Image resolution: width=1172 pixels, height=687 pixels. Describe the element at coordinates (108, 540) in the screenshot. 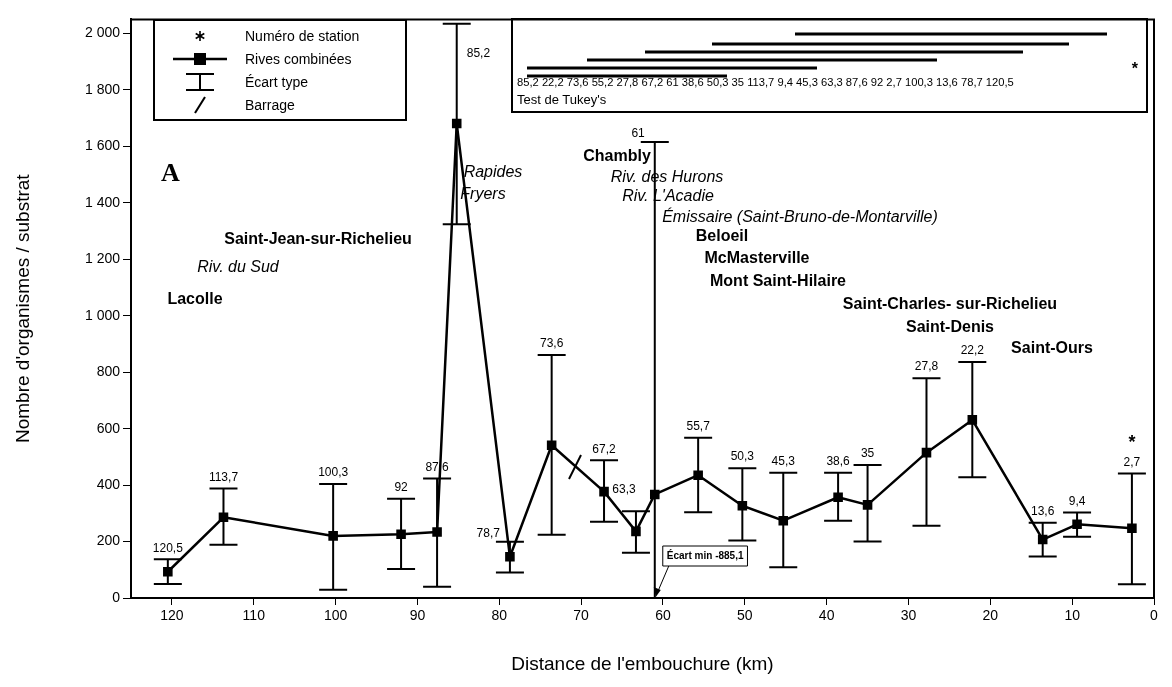

I see `y-tick-label: 200` at that location.